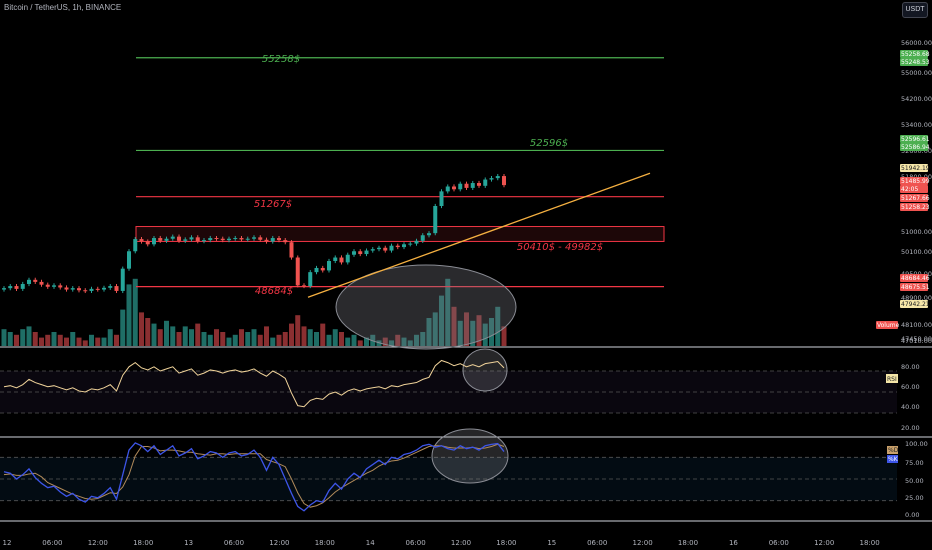 The width and height of the screenshot is (932, 550). I want to click on price-tag-text: Volume, so click(888, 325).